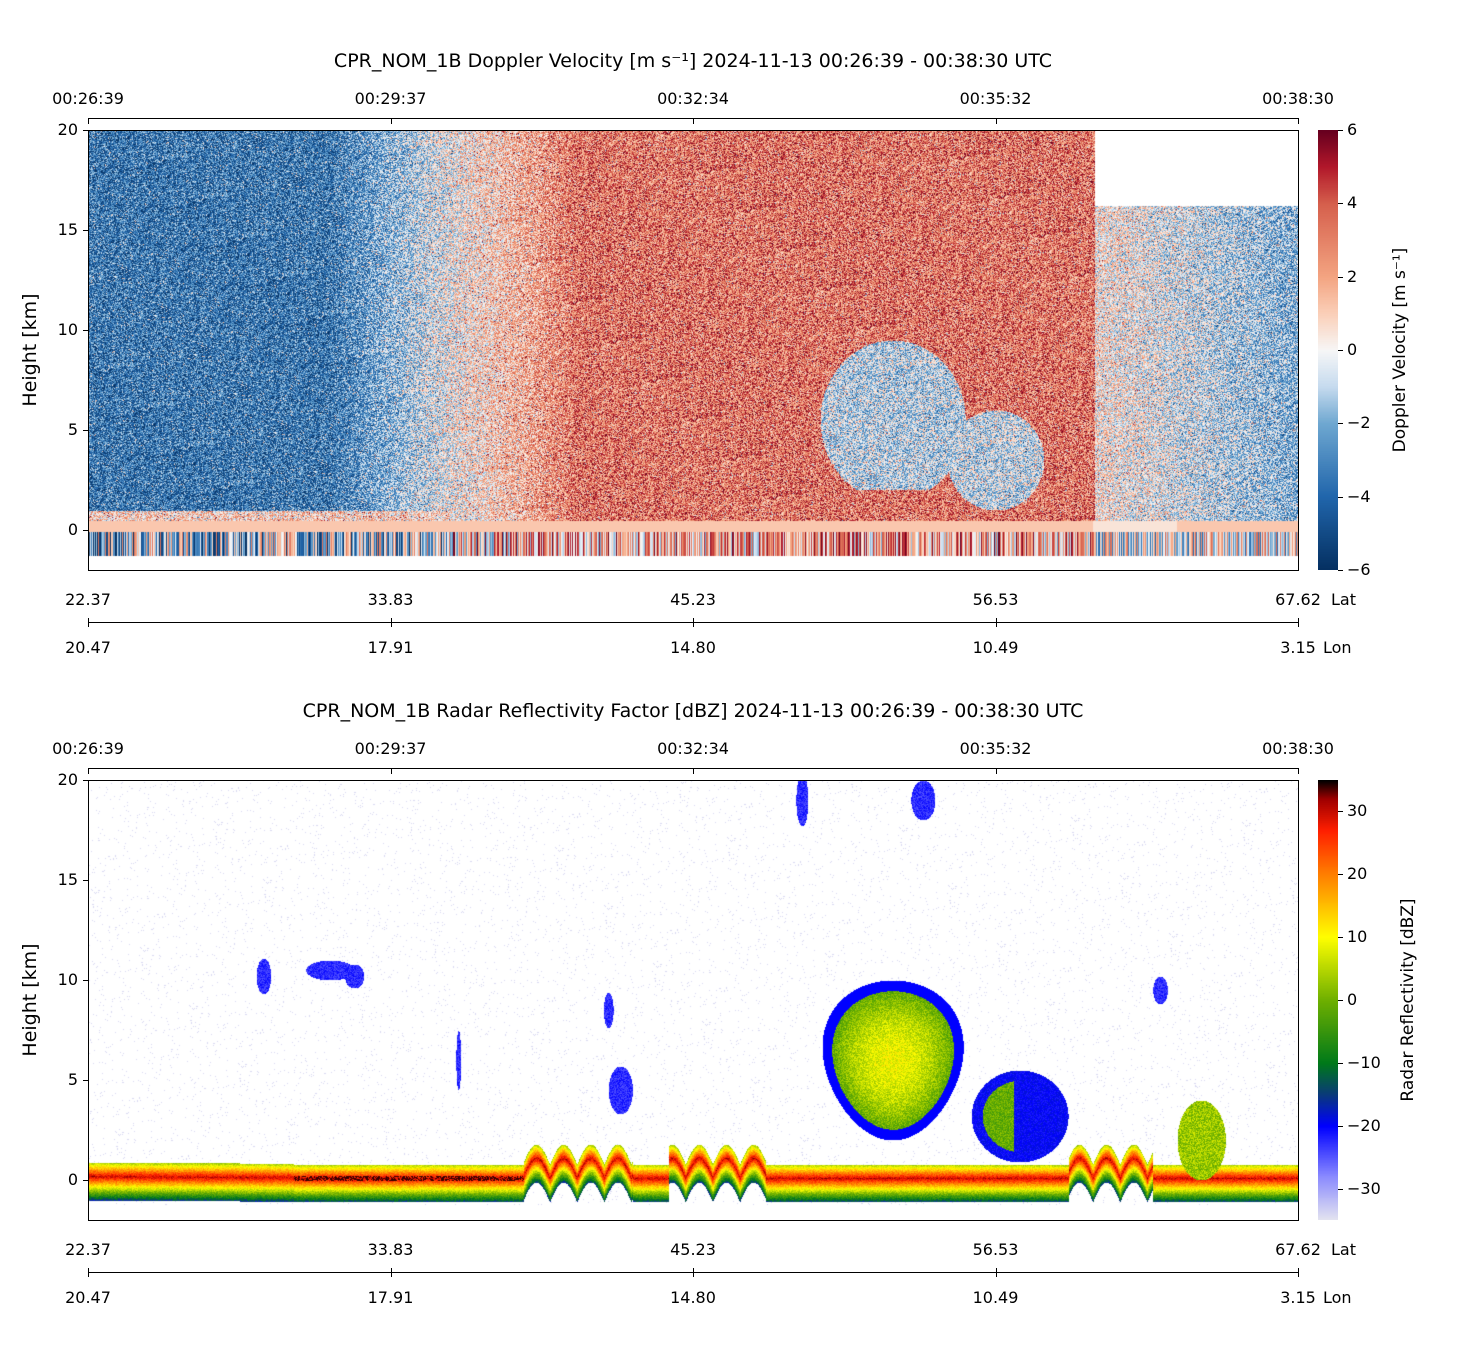 The height and width of the screenshot is (1350, 1459). What do you see at coordinates (1408, 1000) in the screenshot?
I see `colorbar-label: Radar Reflectivity [dBZ]` at bounding box center [1408, 1000].